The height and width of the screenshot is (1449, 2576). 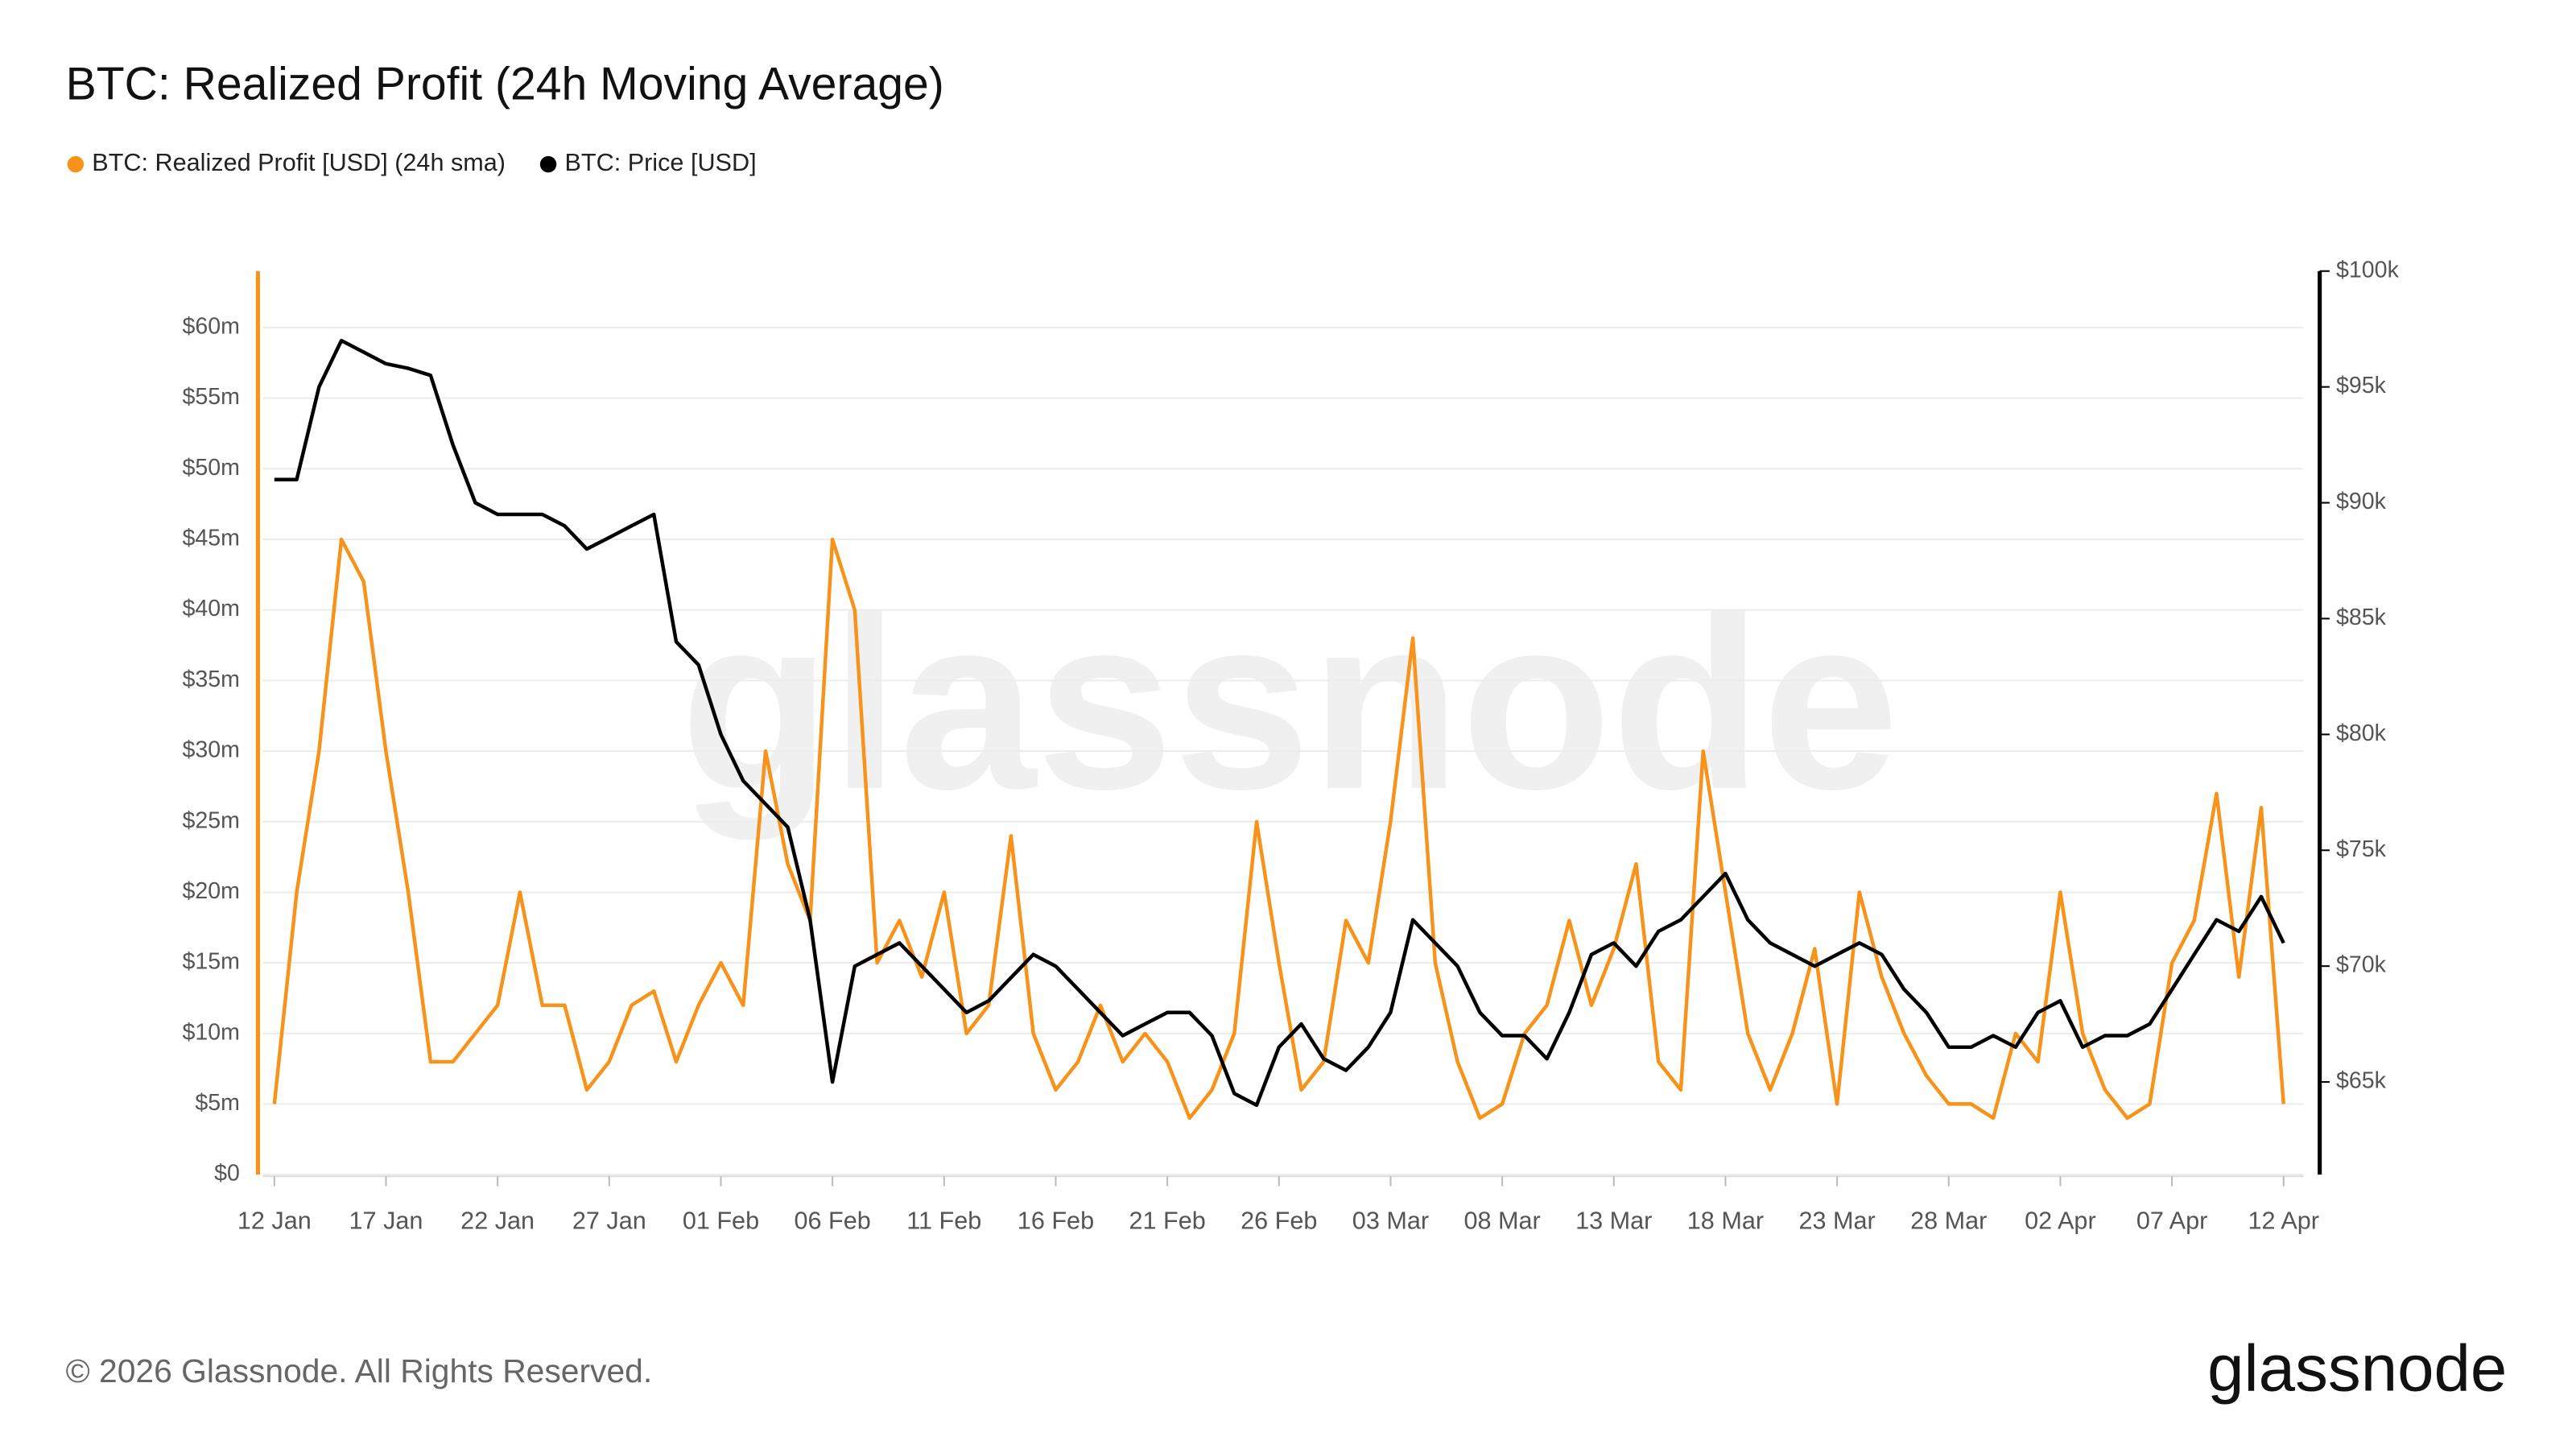 I want to click on x-tick-label: 13 Mar, so click(x=1613, y=1220).